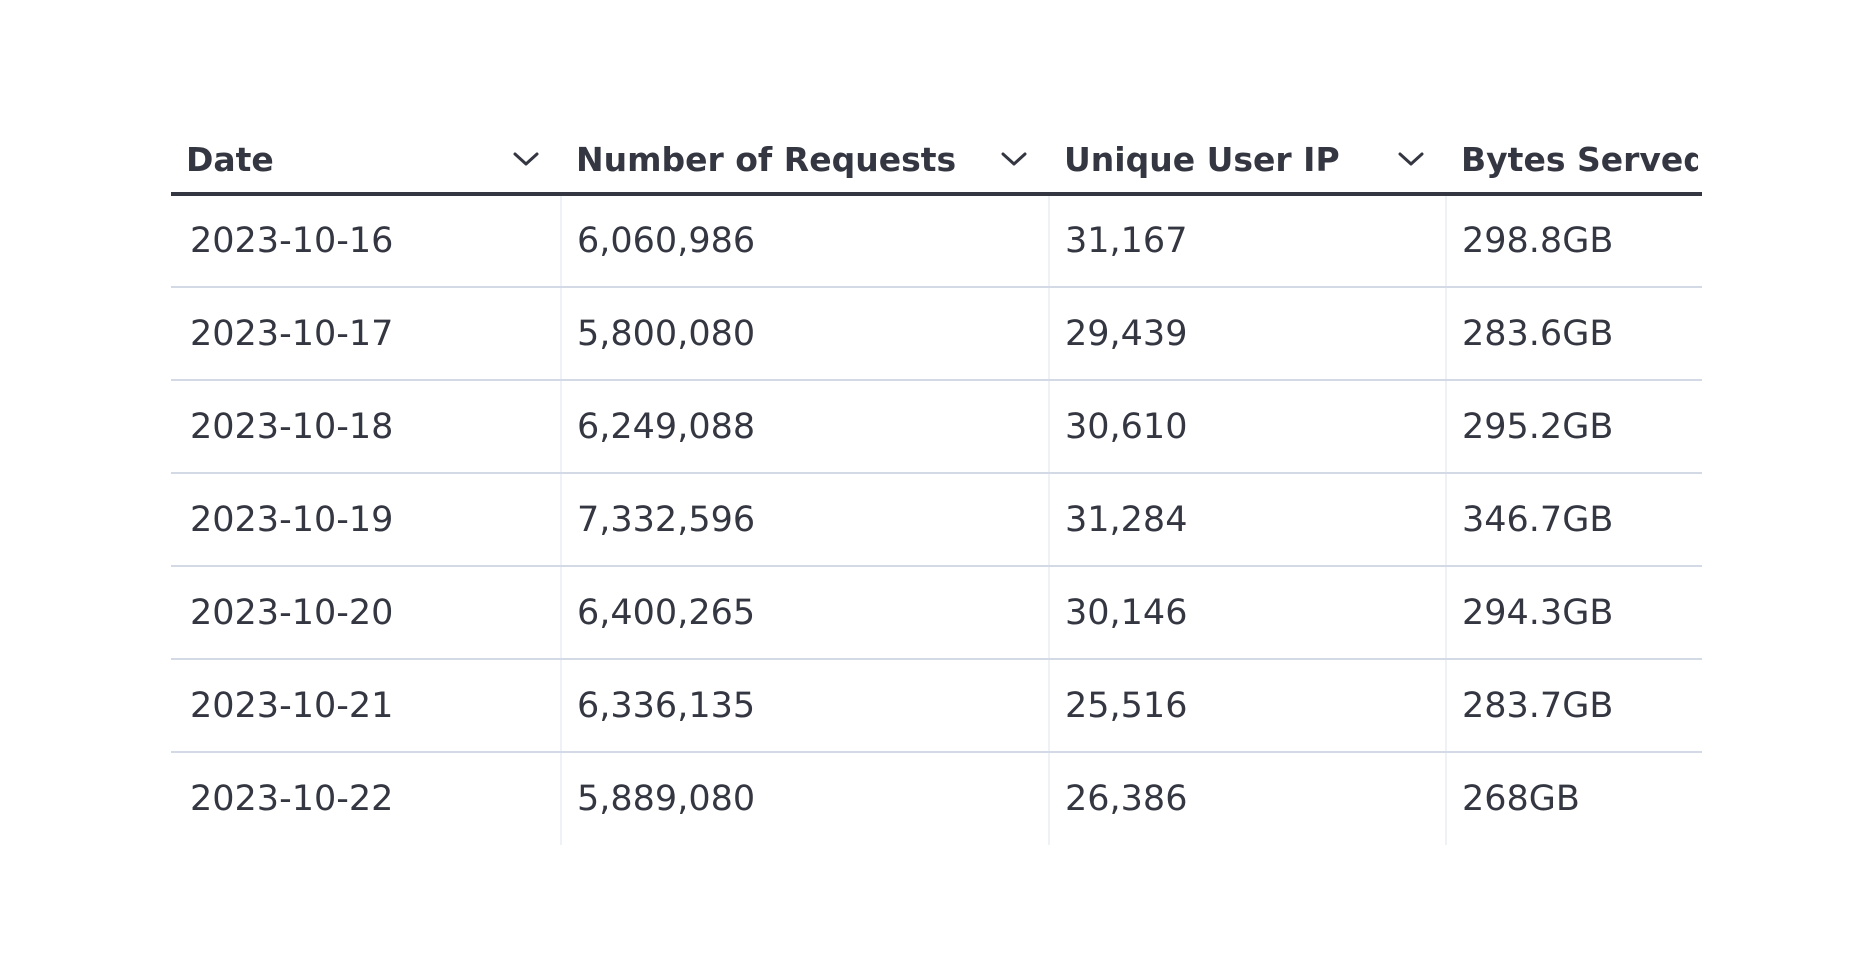  Describe the element at coordinates (366, 161) in the screenshot. I see `column-header-date: Date` at that location.